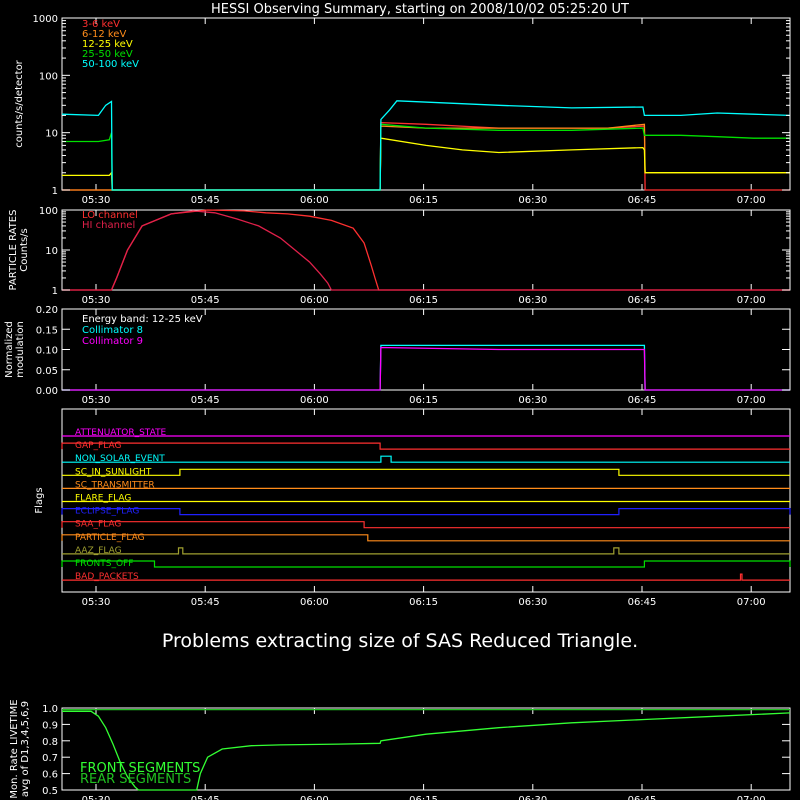 This screenshot has width=800, height=800. What do you see at coordinates (121, 433) in the screenshot?
I see `flag-label: ATTENUATOR_STATE` at bounding box center [121, 433].